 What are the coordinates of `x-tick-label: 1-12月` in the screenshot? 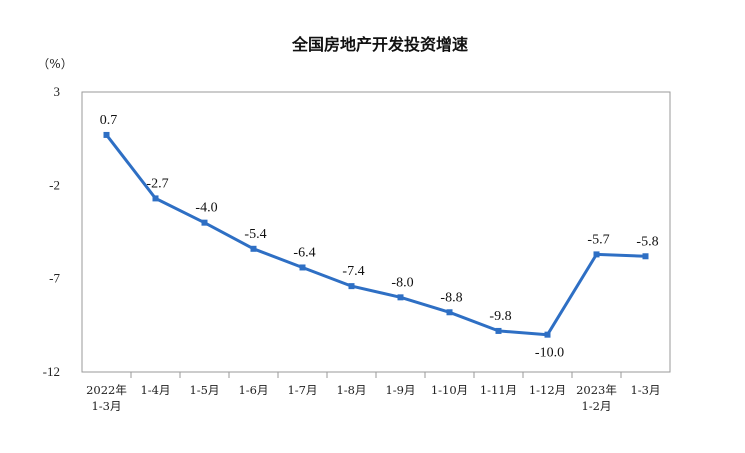 It's located at (547, 390).